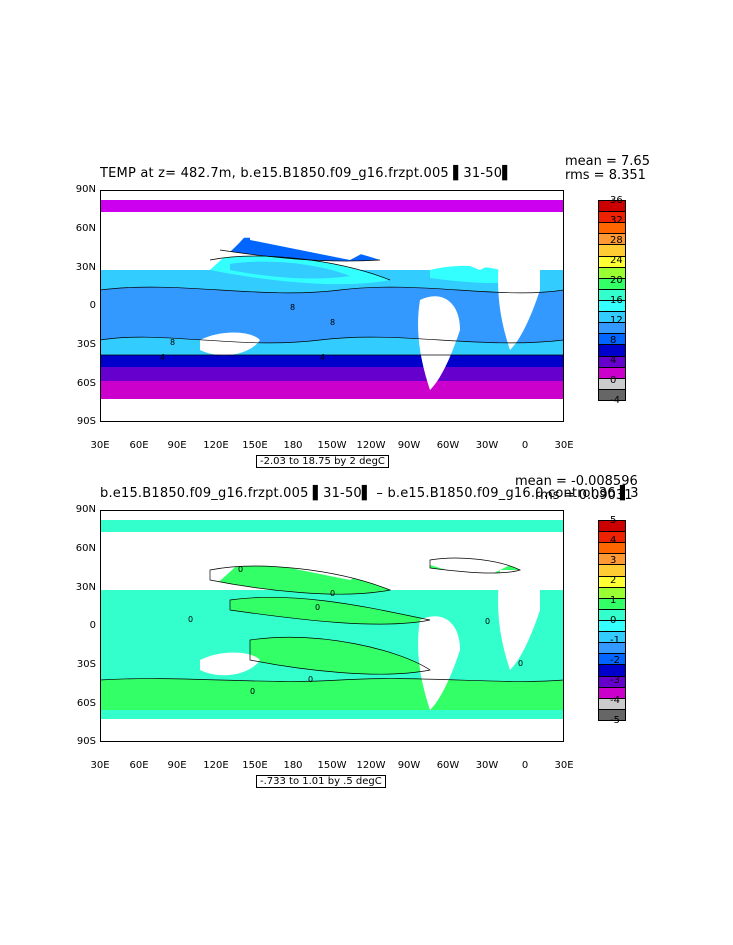 Image resolution: width=733 pixels, height=945 pixels. I want to click on contour-range-label: -2.03 to 18.75 by 2 degC, so click(322, 461).